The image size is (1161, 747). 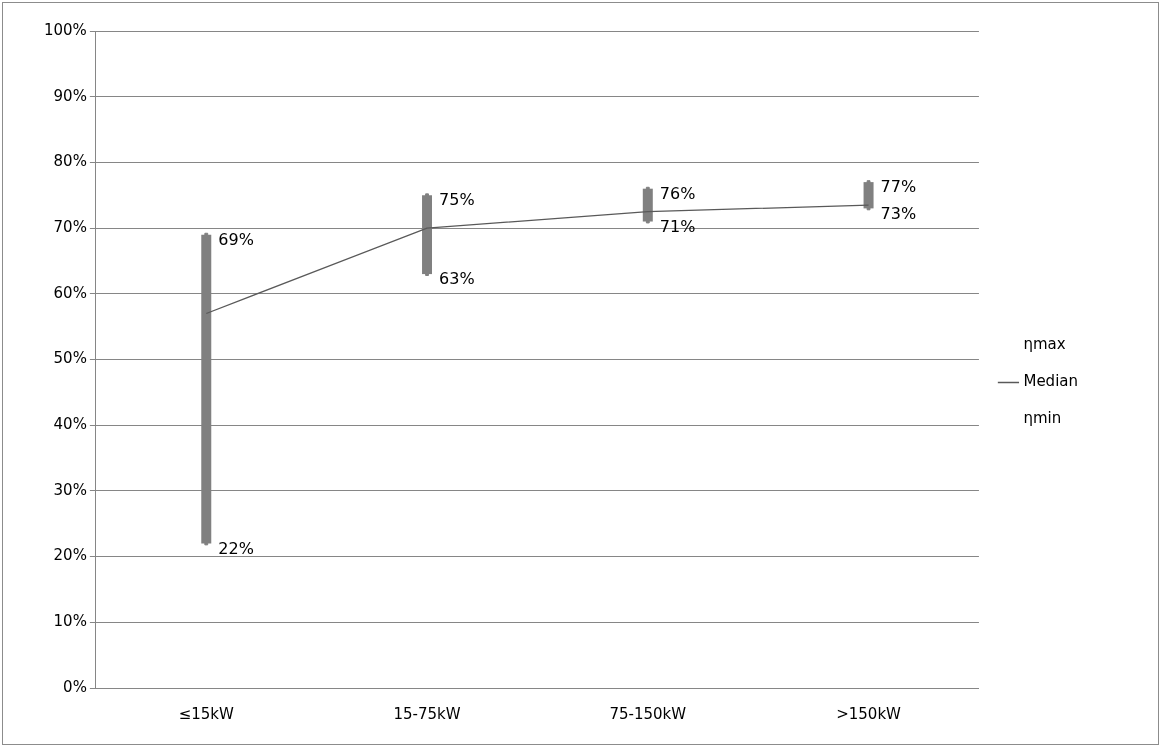 What do you see at coordinates (206, 713) in the screenshot?
I see `x-tick-label: ≤15kW` at bounding box center [206, 713].